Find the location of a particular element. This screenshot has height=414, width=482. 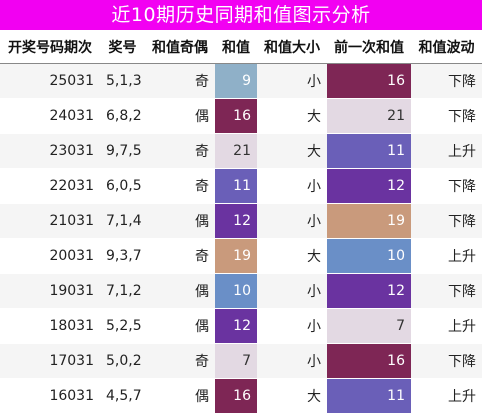

table-row: 25031 5,1,3 奇 9 小 16 下降 is located at coordinates (241, 81).